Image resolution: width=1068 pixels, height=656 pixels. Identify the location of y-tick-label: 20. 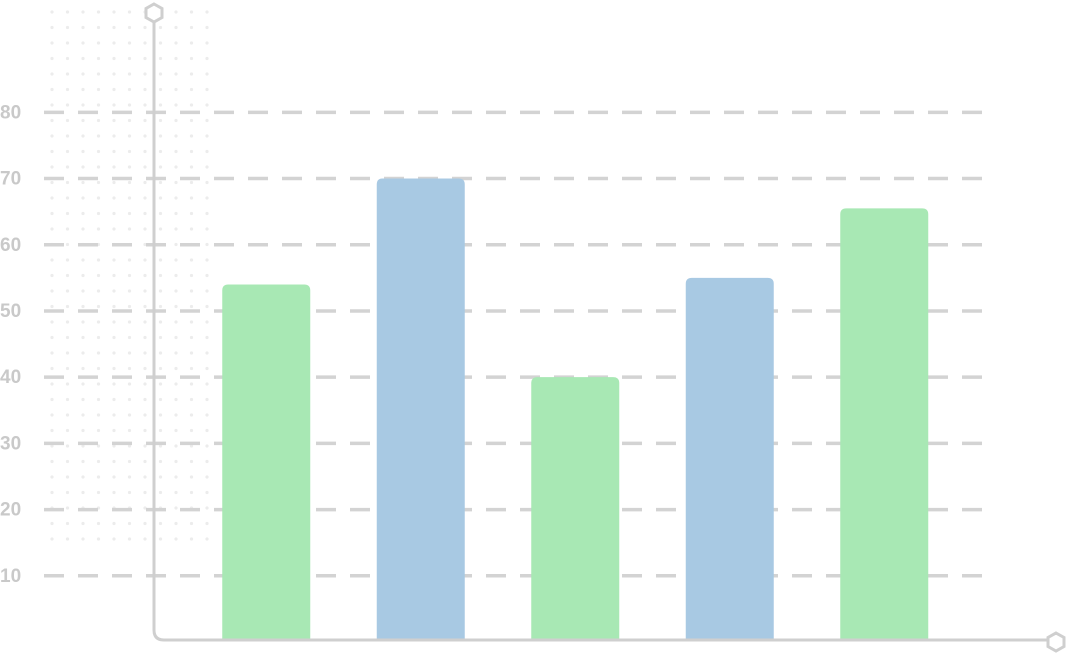
(10, 510).